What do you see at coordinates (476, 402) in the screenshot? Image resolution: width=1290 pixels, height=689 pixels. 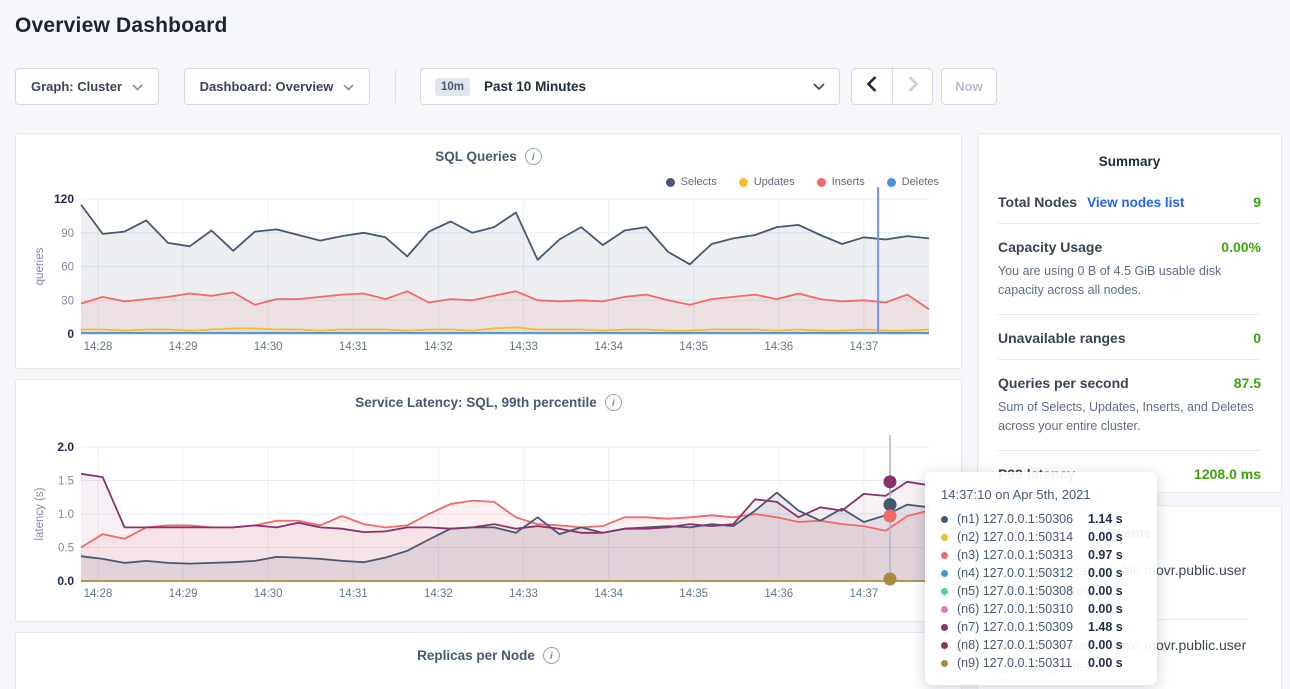 I see `service-latency-title: Service Latency: SQL, 99th percentile` at bounding box center [476, 402].